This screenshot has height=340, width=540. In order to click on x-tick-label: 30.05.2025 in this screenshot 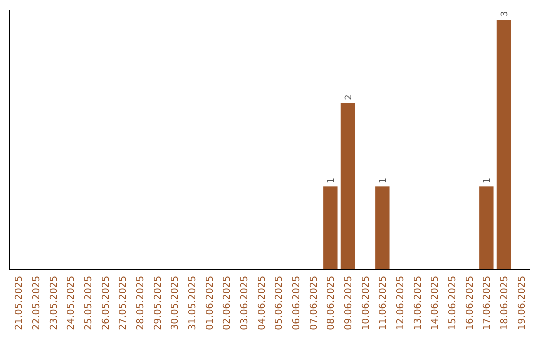, I will do `click(176, 303)`.